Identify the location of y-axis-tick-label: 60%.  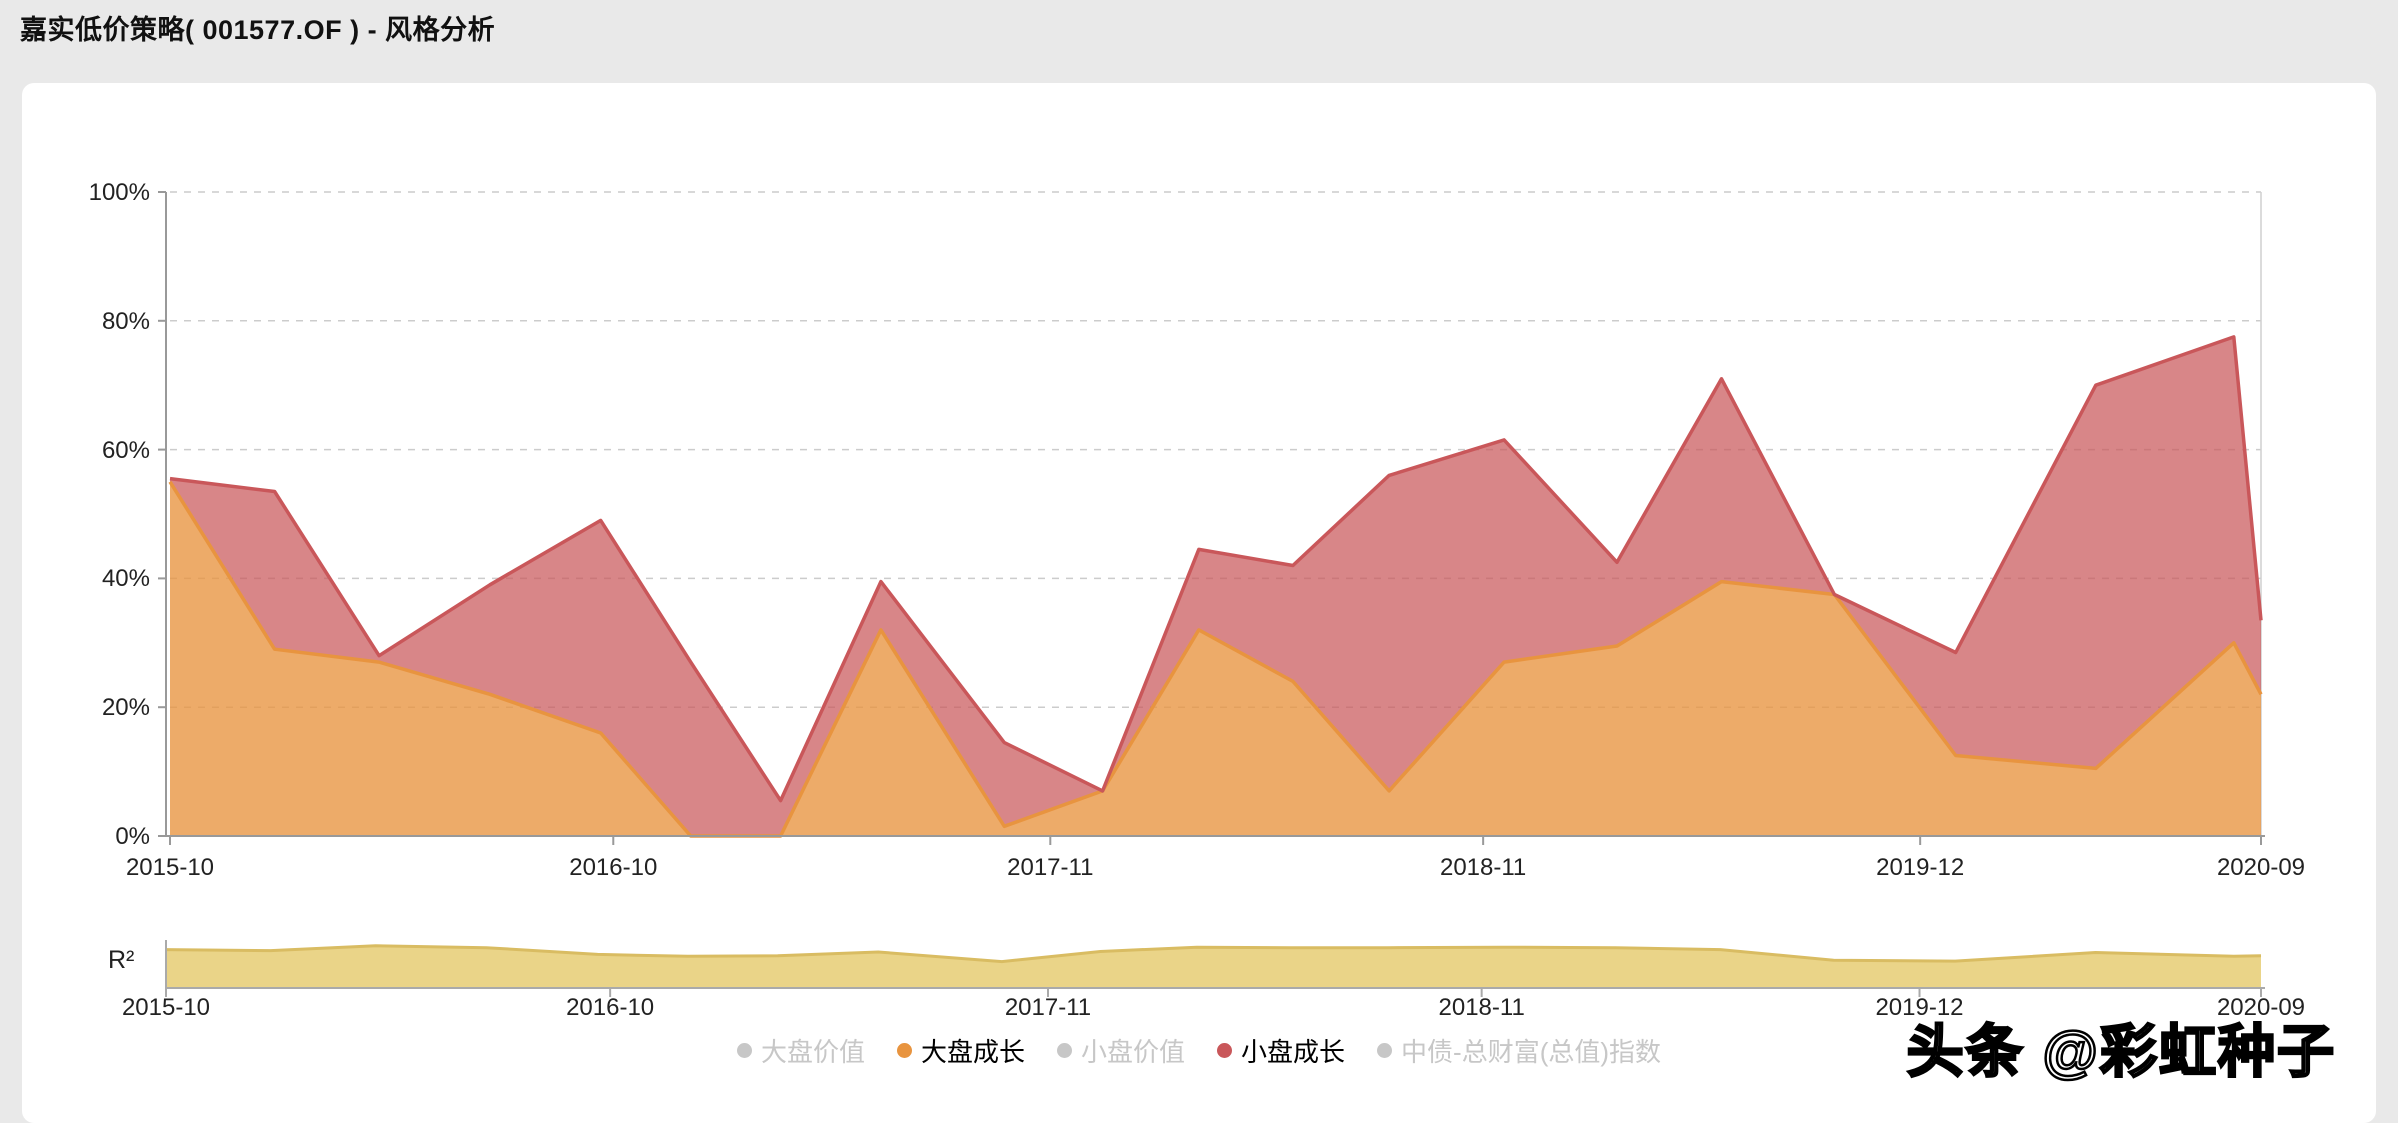
(125, 450).